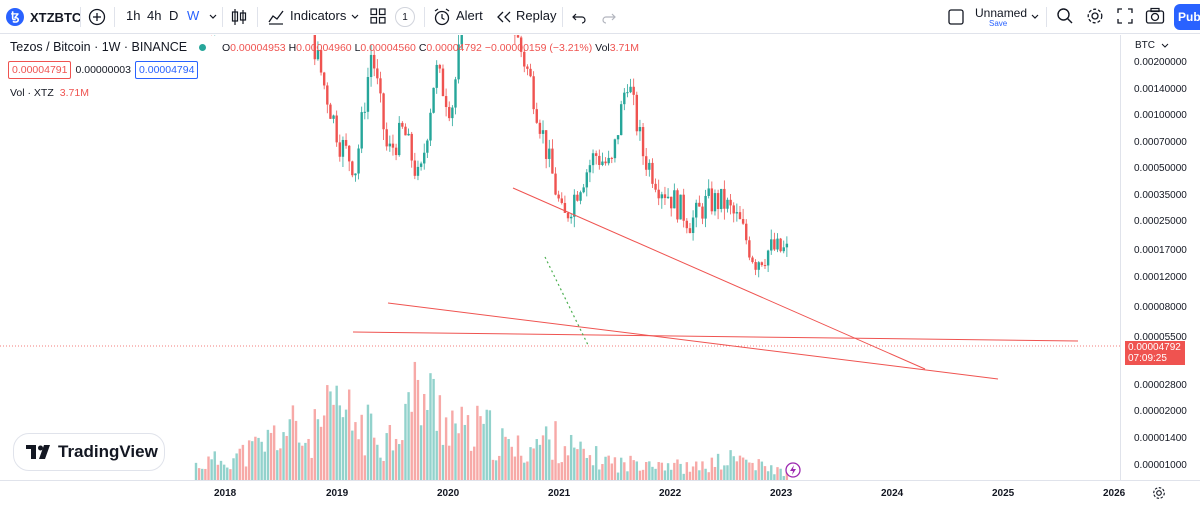 Image resolution: width=1200 pixels, height=505 pixels. What do you see at coordinates (239, 17) in the screenshot?
I see `candles-icon` at bounding box center [239, 17].